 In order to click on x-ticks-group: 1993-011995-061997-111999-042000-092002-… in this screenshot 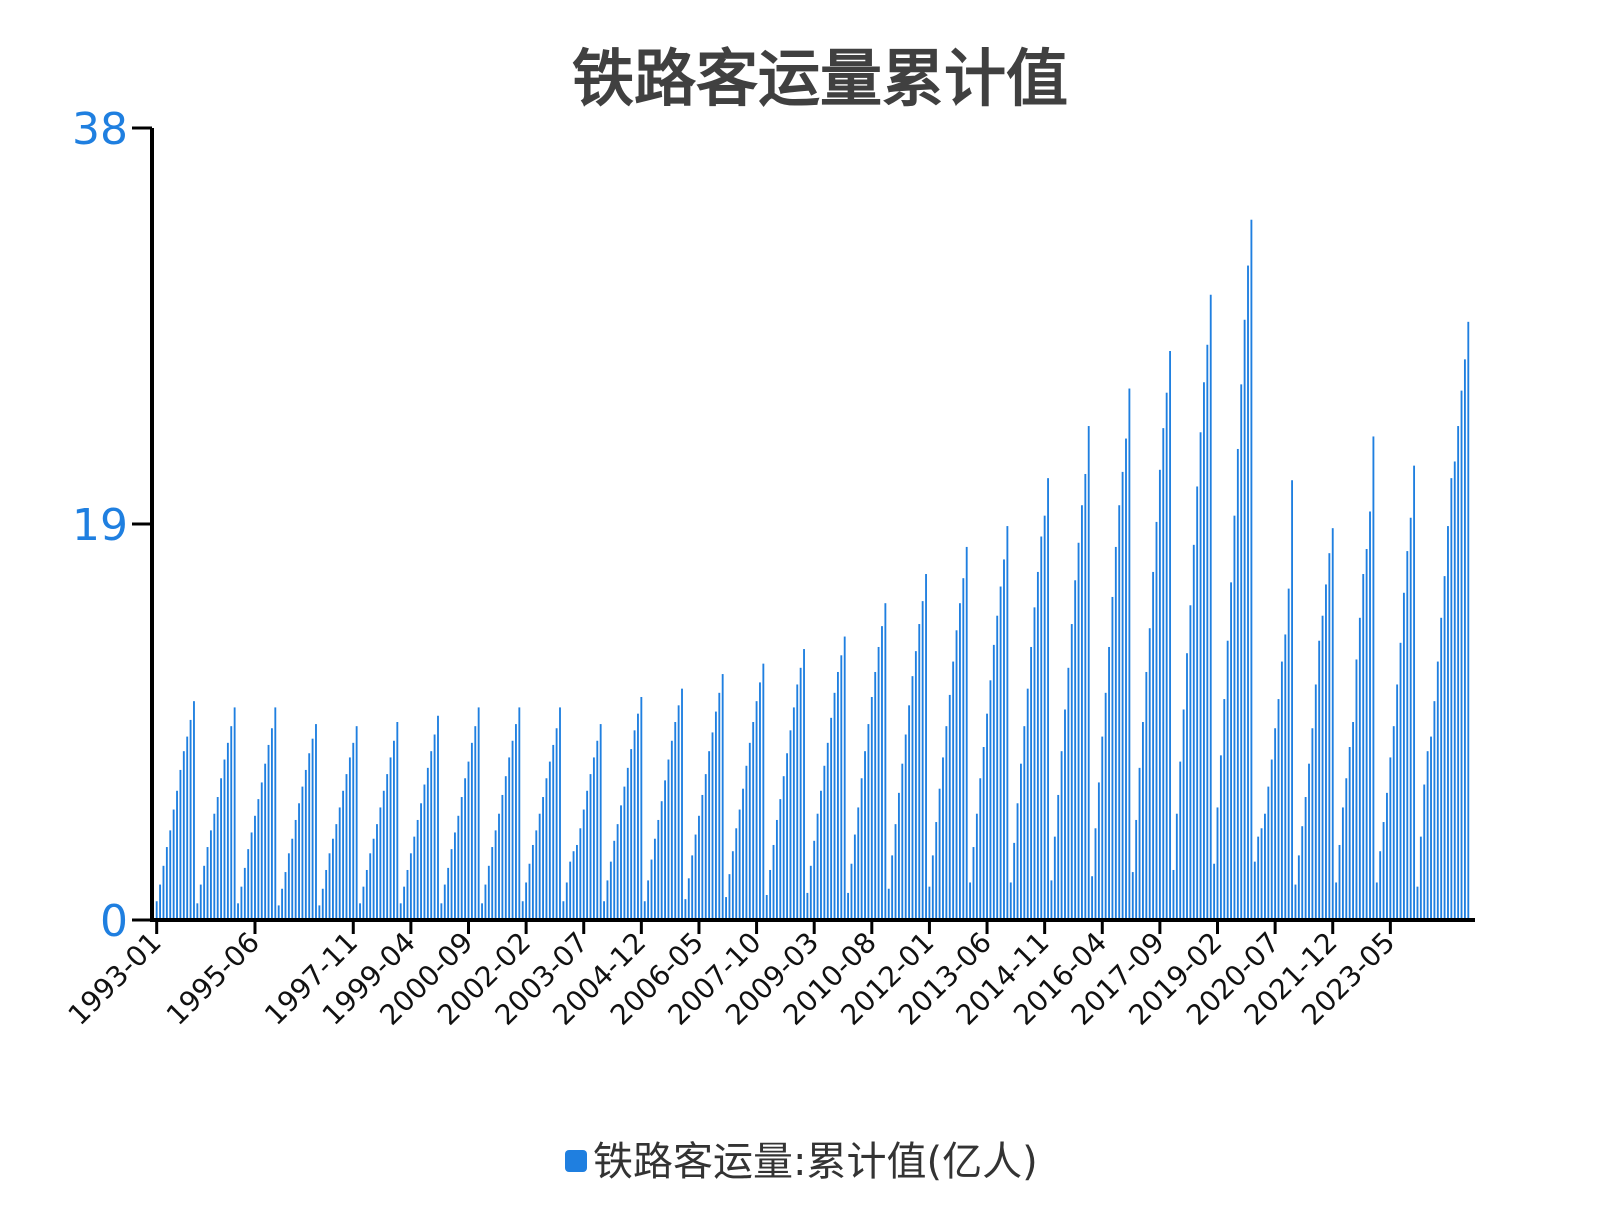, I will do `click(731, 976)`.